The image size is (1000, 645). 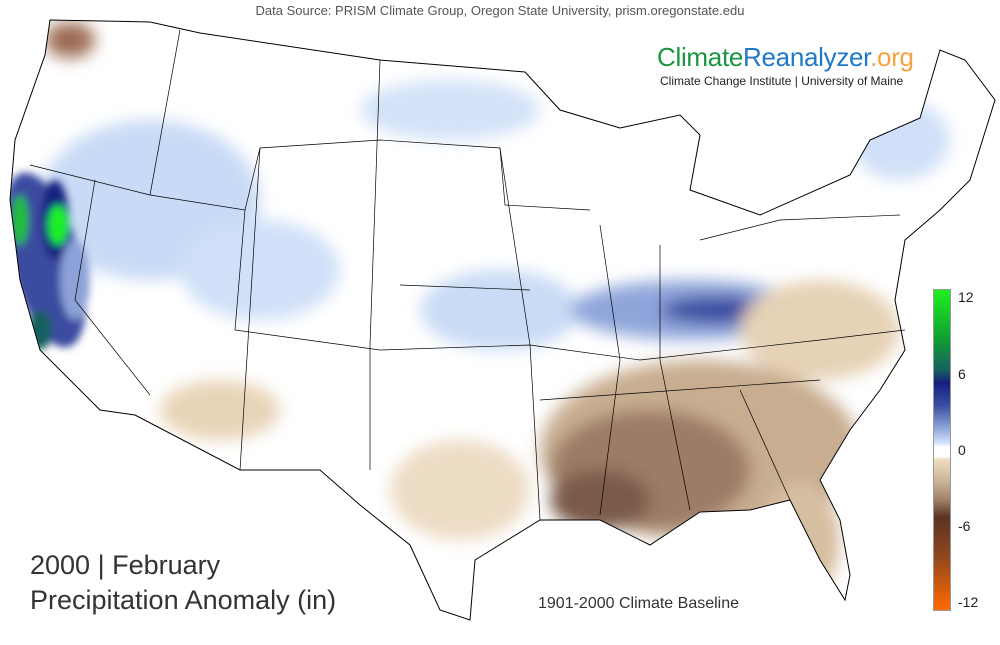 I want to click on logo-text-org: .org, so click(x=892, y=57).